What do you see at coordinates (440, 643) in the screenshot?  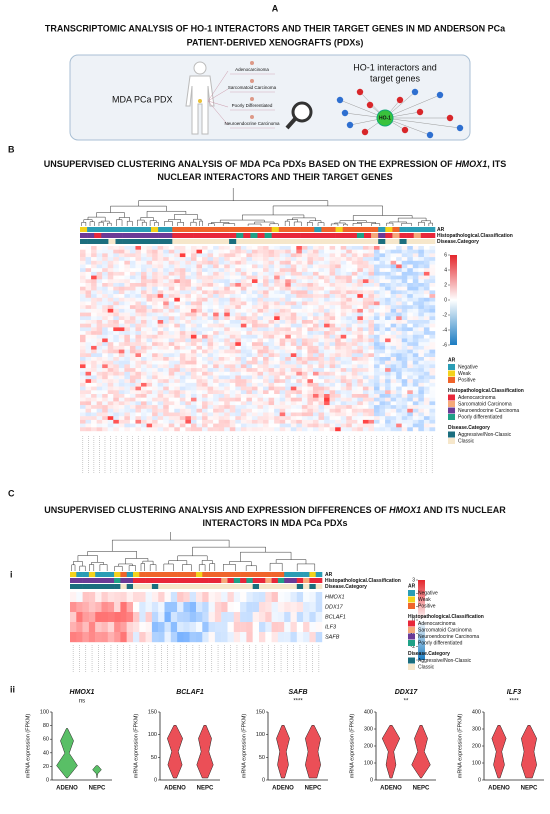 I see `legend-label: Poorly differentiated` at bounding box center [440, 643].